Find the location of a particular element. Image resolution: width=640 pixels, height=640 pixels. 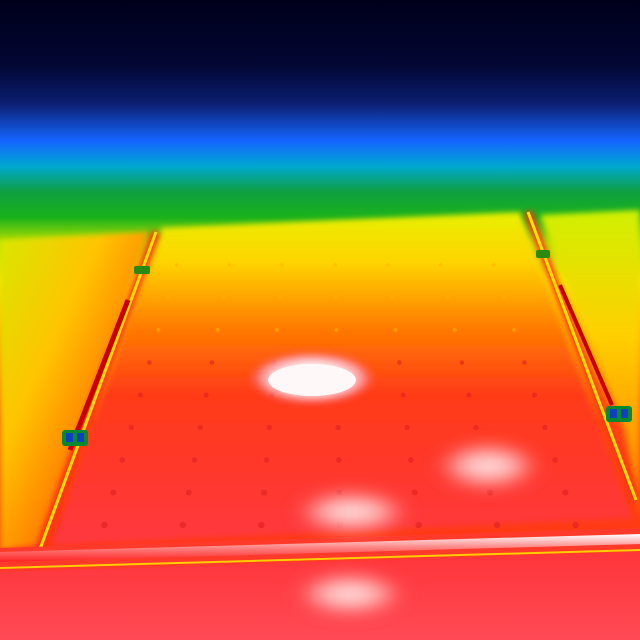

right-solar-panel is located at coordinates (590, 365).